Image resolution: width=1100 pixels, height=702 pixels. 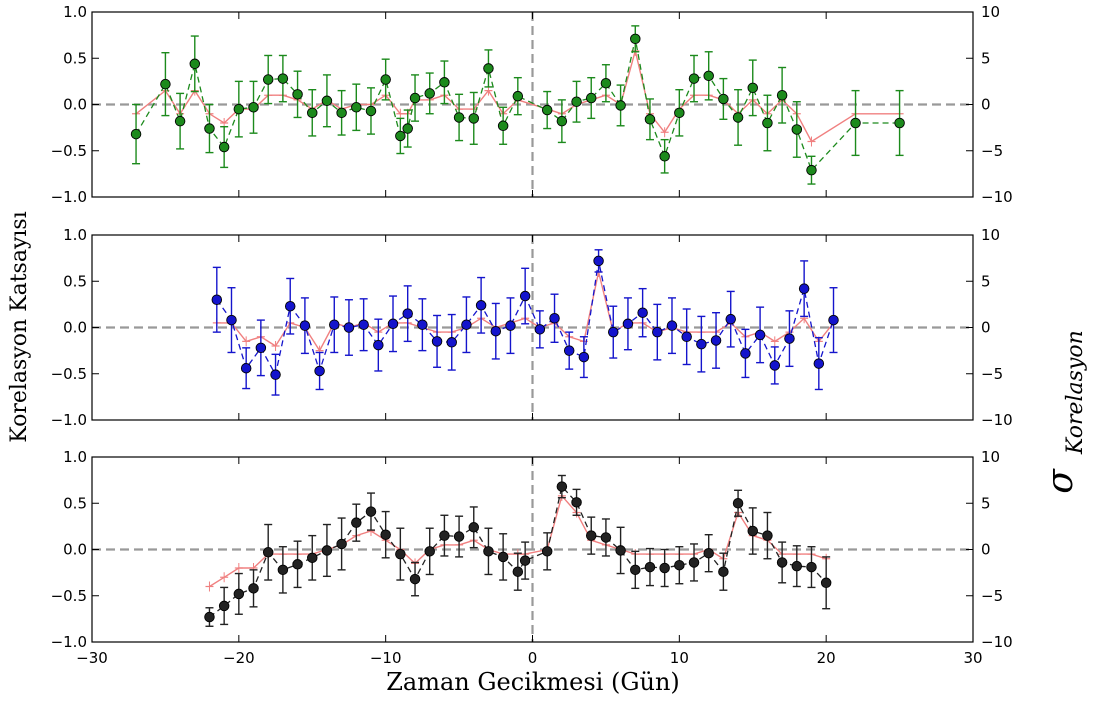 What do you see at coordinates (826, 658) in the screenshot?
I see `x-tick-label: 20` at bounding box center [826, 658].